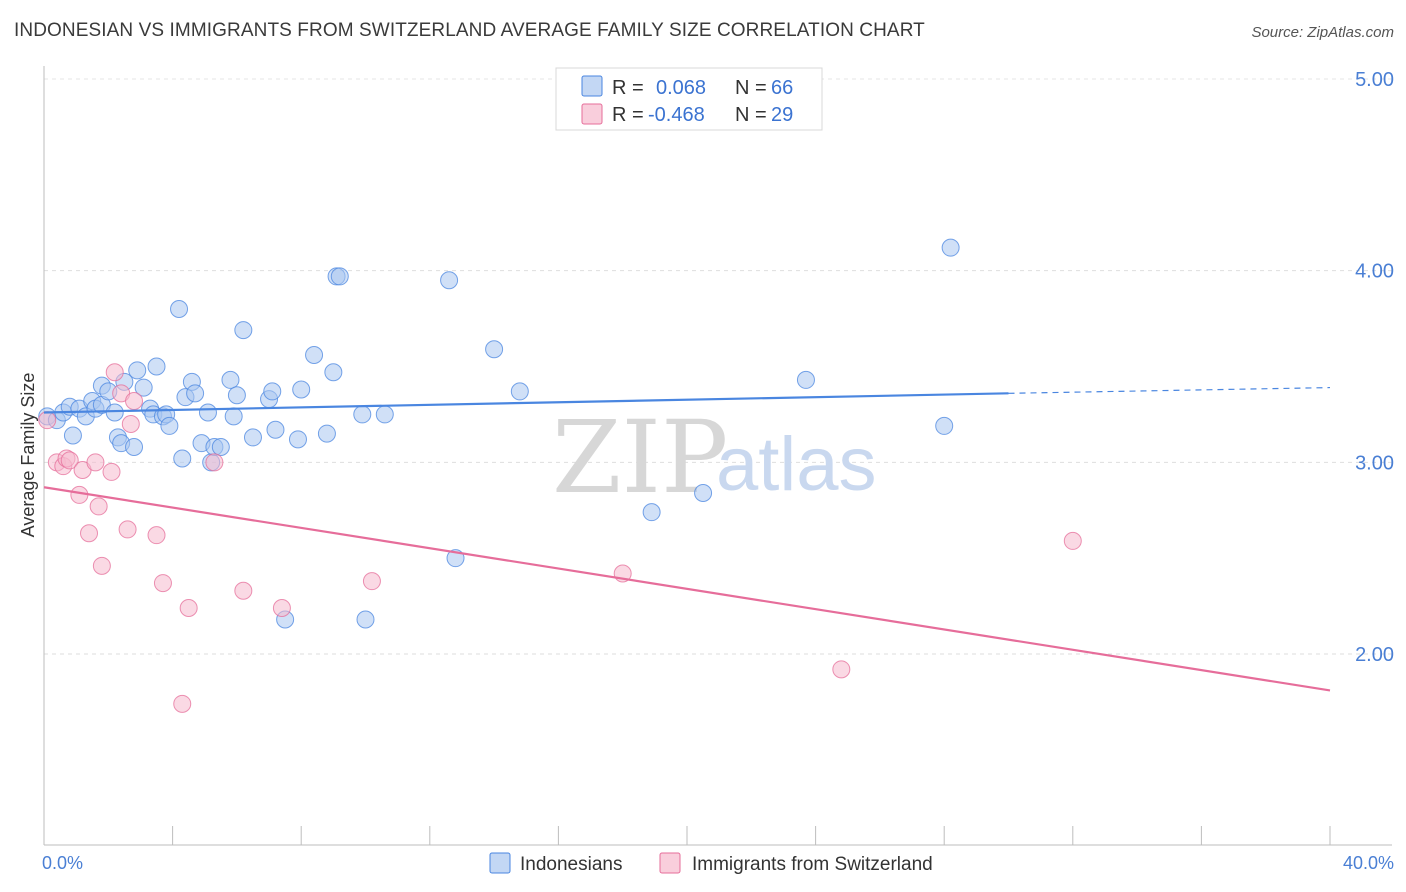 The image size is (1406, 892). What do you see at coordinates (1322, 32) in the screenshot?
I see `chart-source: Source: ZipAtlas.com` at bounding box center [1322, 32].